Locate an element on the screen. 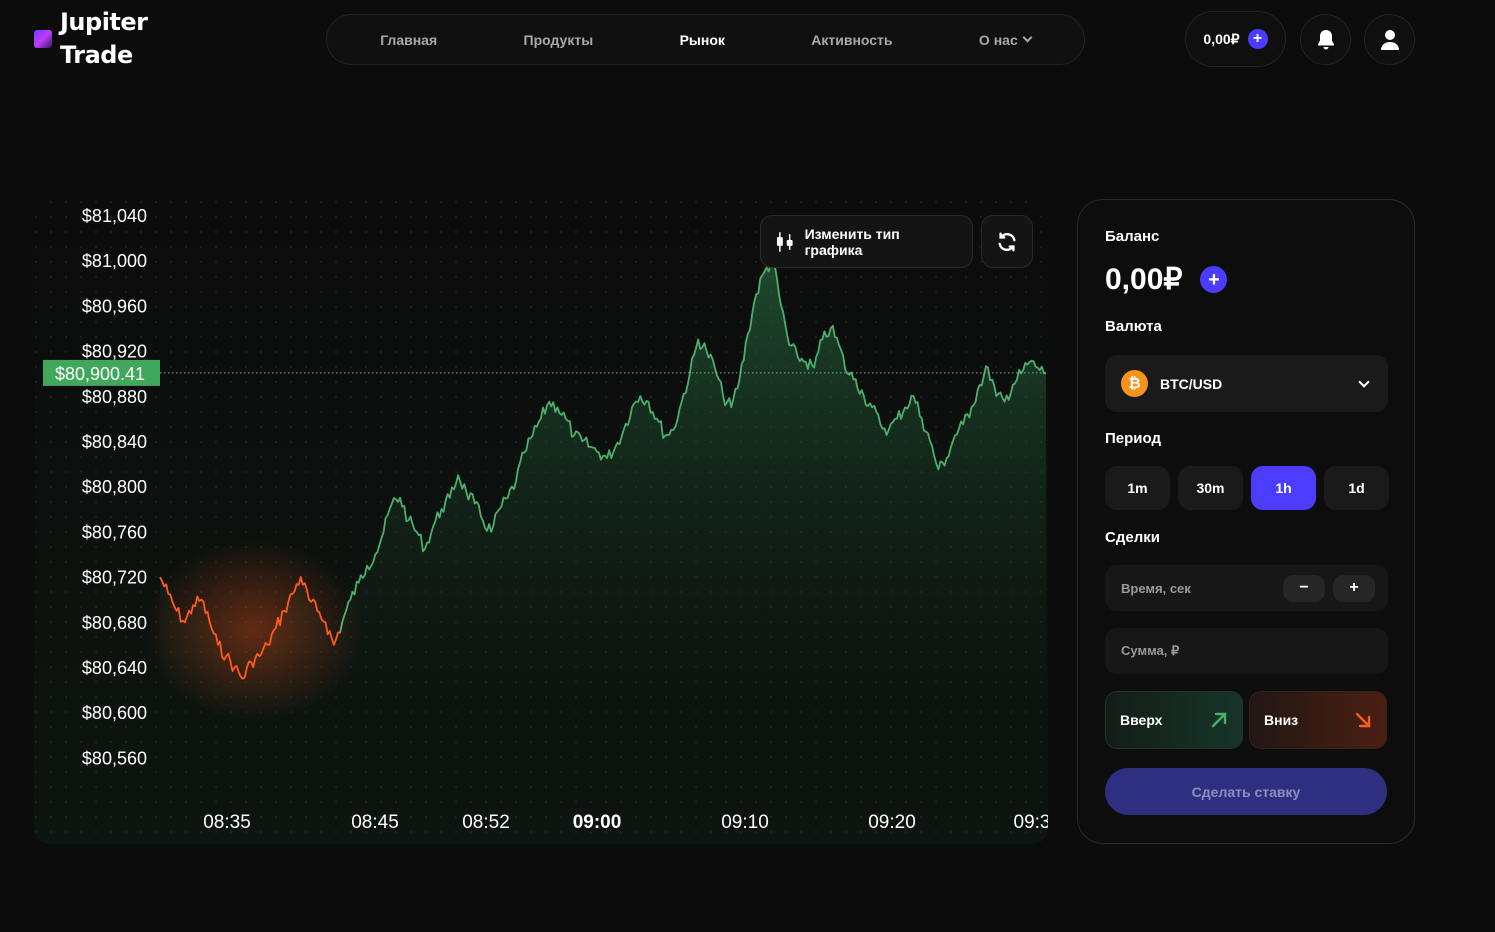  down-glow is located at coordinates (254, 630).